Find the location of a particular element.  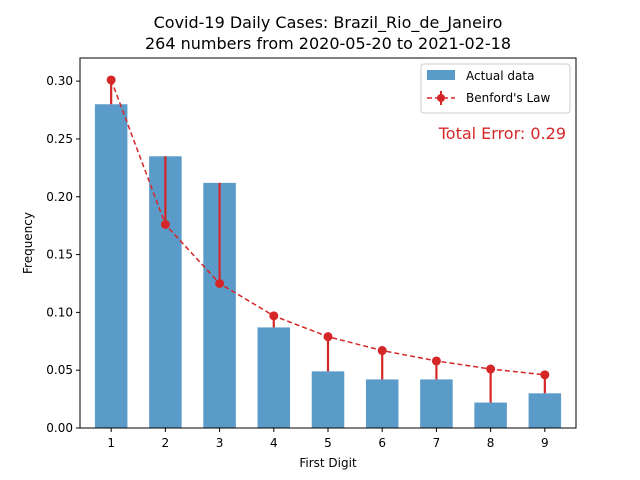

y-tick-label-4: 0.20 is located at coordinates (59, 197).